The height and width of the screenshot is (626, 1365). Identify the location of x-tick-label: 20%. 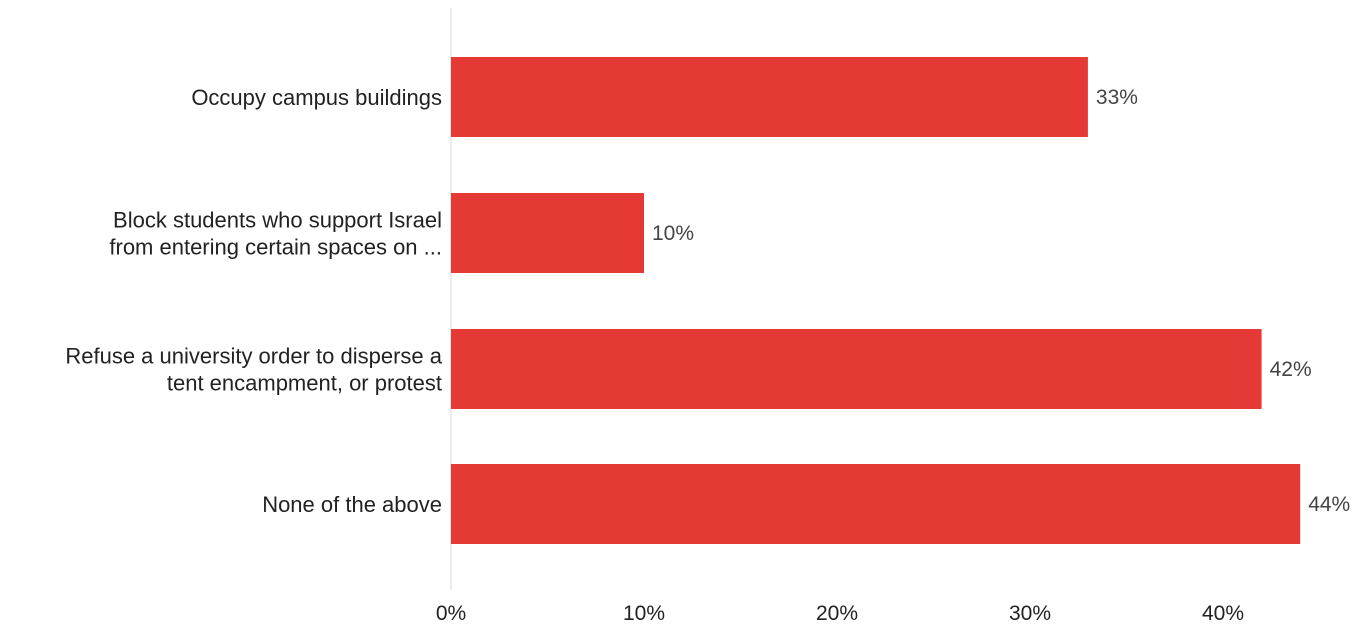
(837, 613).